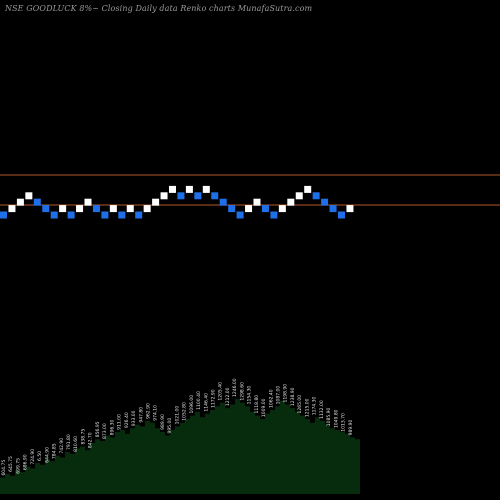  I want to click on renko-bricks, so click(177, 202).